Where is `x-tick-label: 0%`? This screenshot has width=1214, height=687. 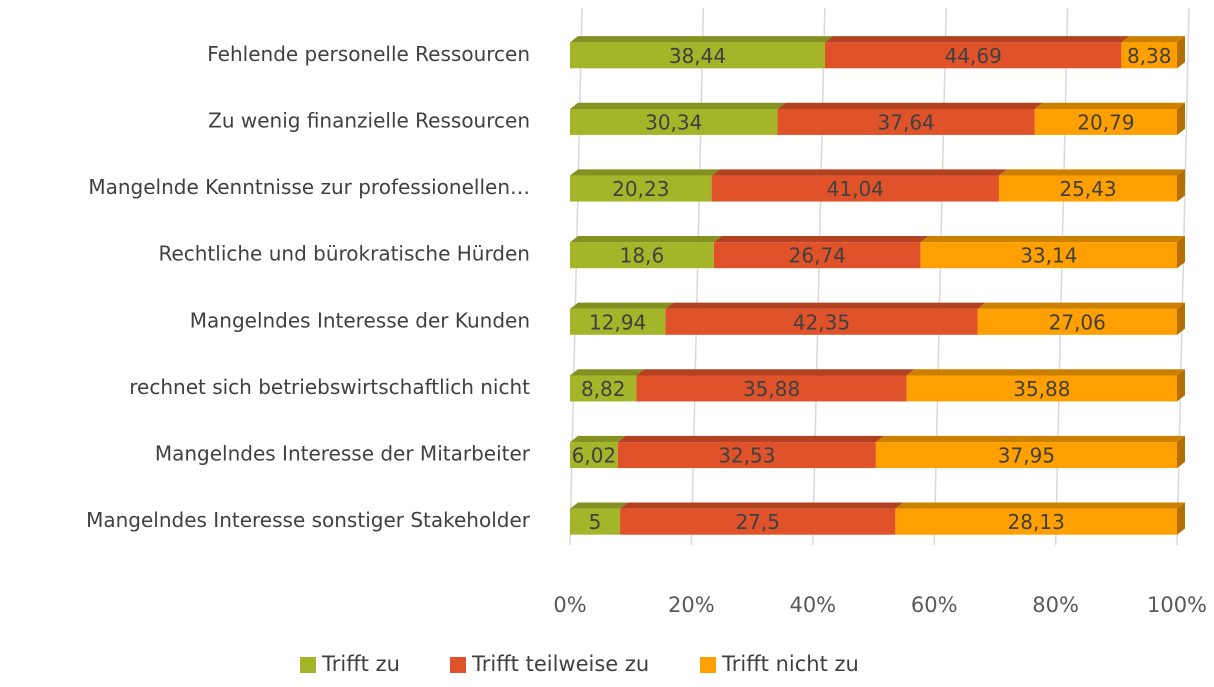 x-tick-label: 0% is located at coordinates (569, 605).